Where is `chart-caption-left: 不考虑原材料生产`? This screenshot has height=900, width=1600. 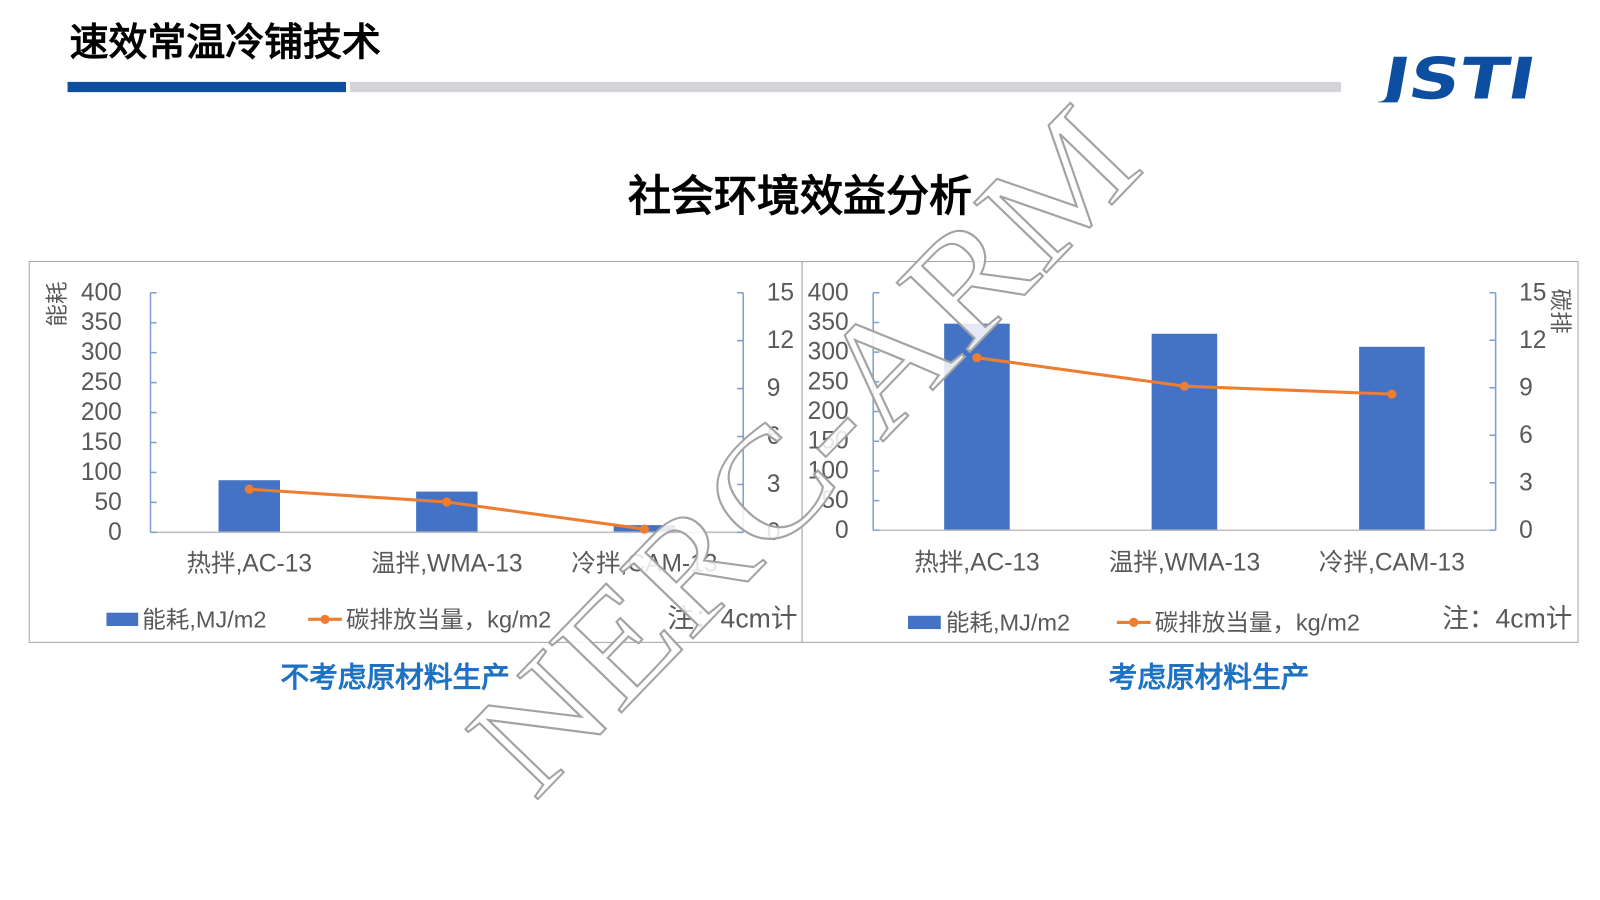
chart-caption-left: 不考虑原材料生产 is located at coordinates (395, 677).